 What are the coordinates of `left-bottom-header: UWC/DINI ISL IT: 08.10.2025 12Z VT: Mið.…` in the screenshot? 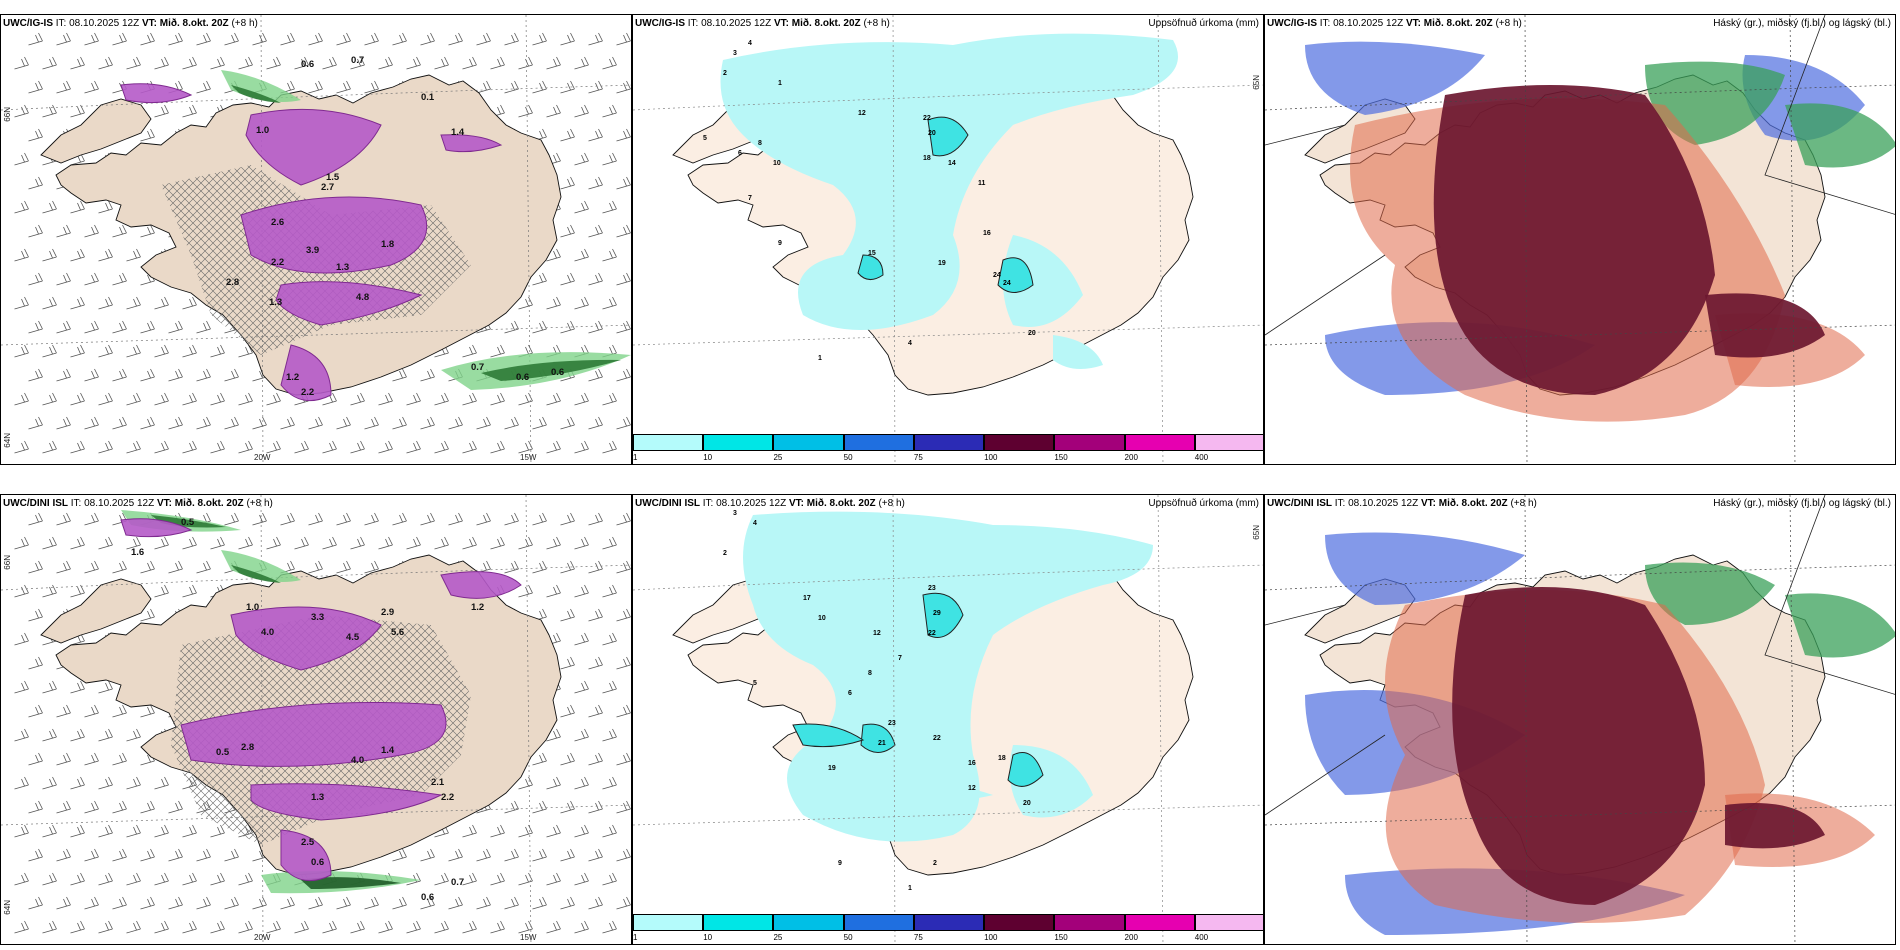 It's located at (138, 503).